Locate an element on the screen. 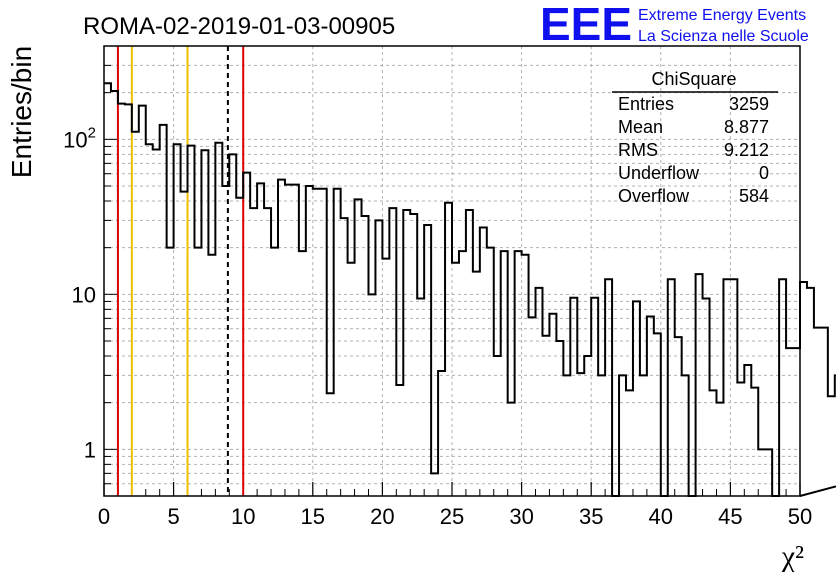  x-tick-label: 5 is located at coordinates (173, 516).